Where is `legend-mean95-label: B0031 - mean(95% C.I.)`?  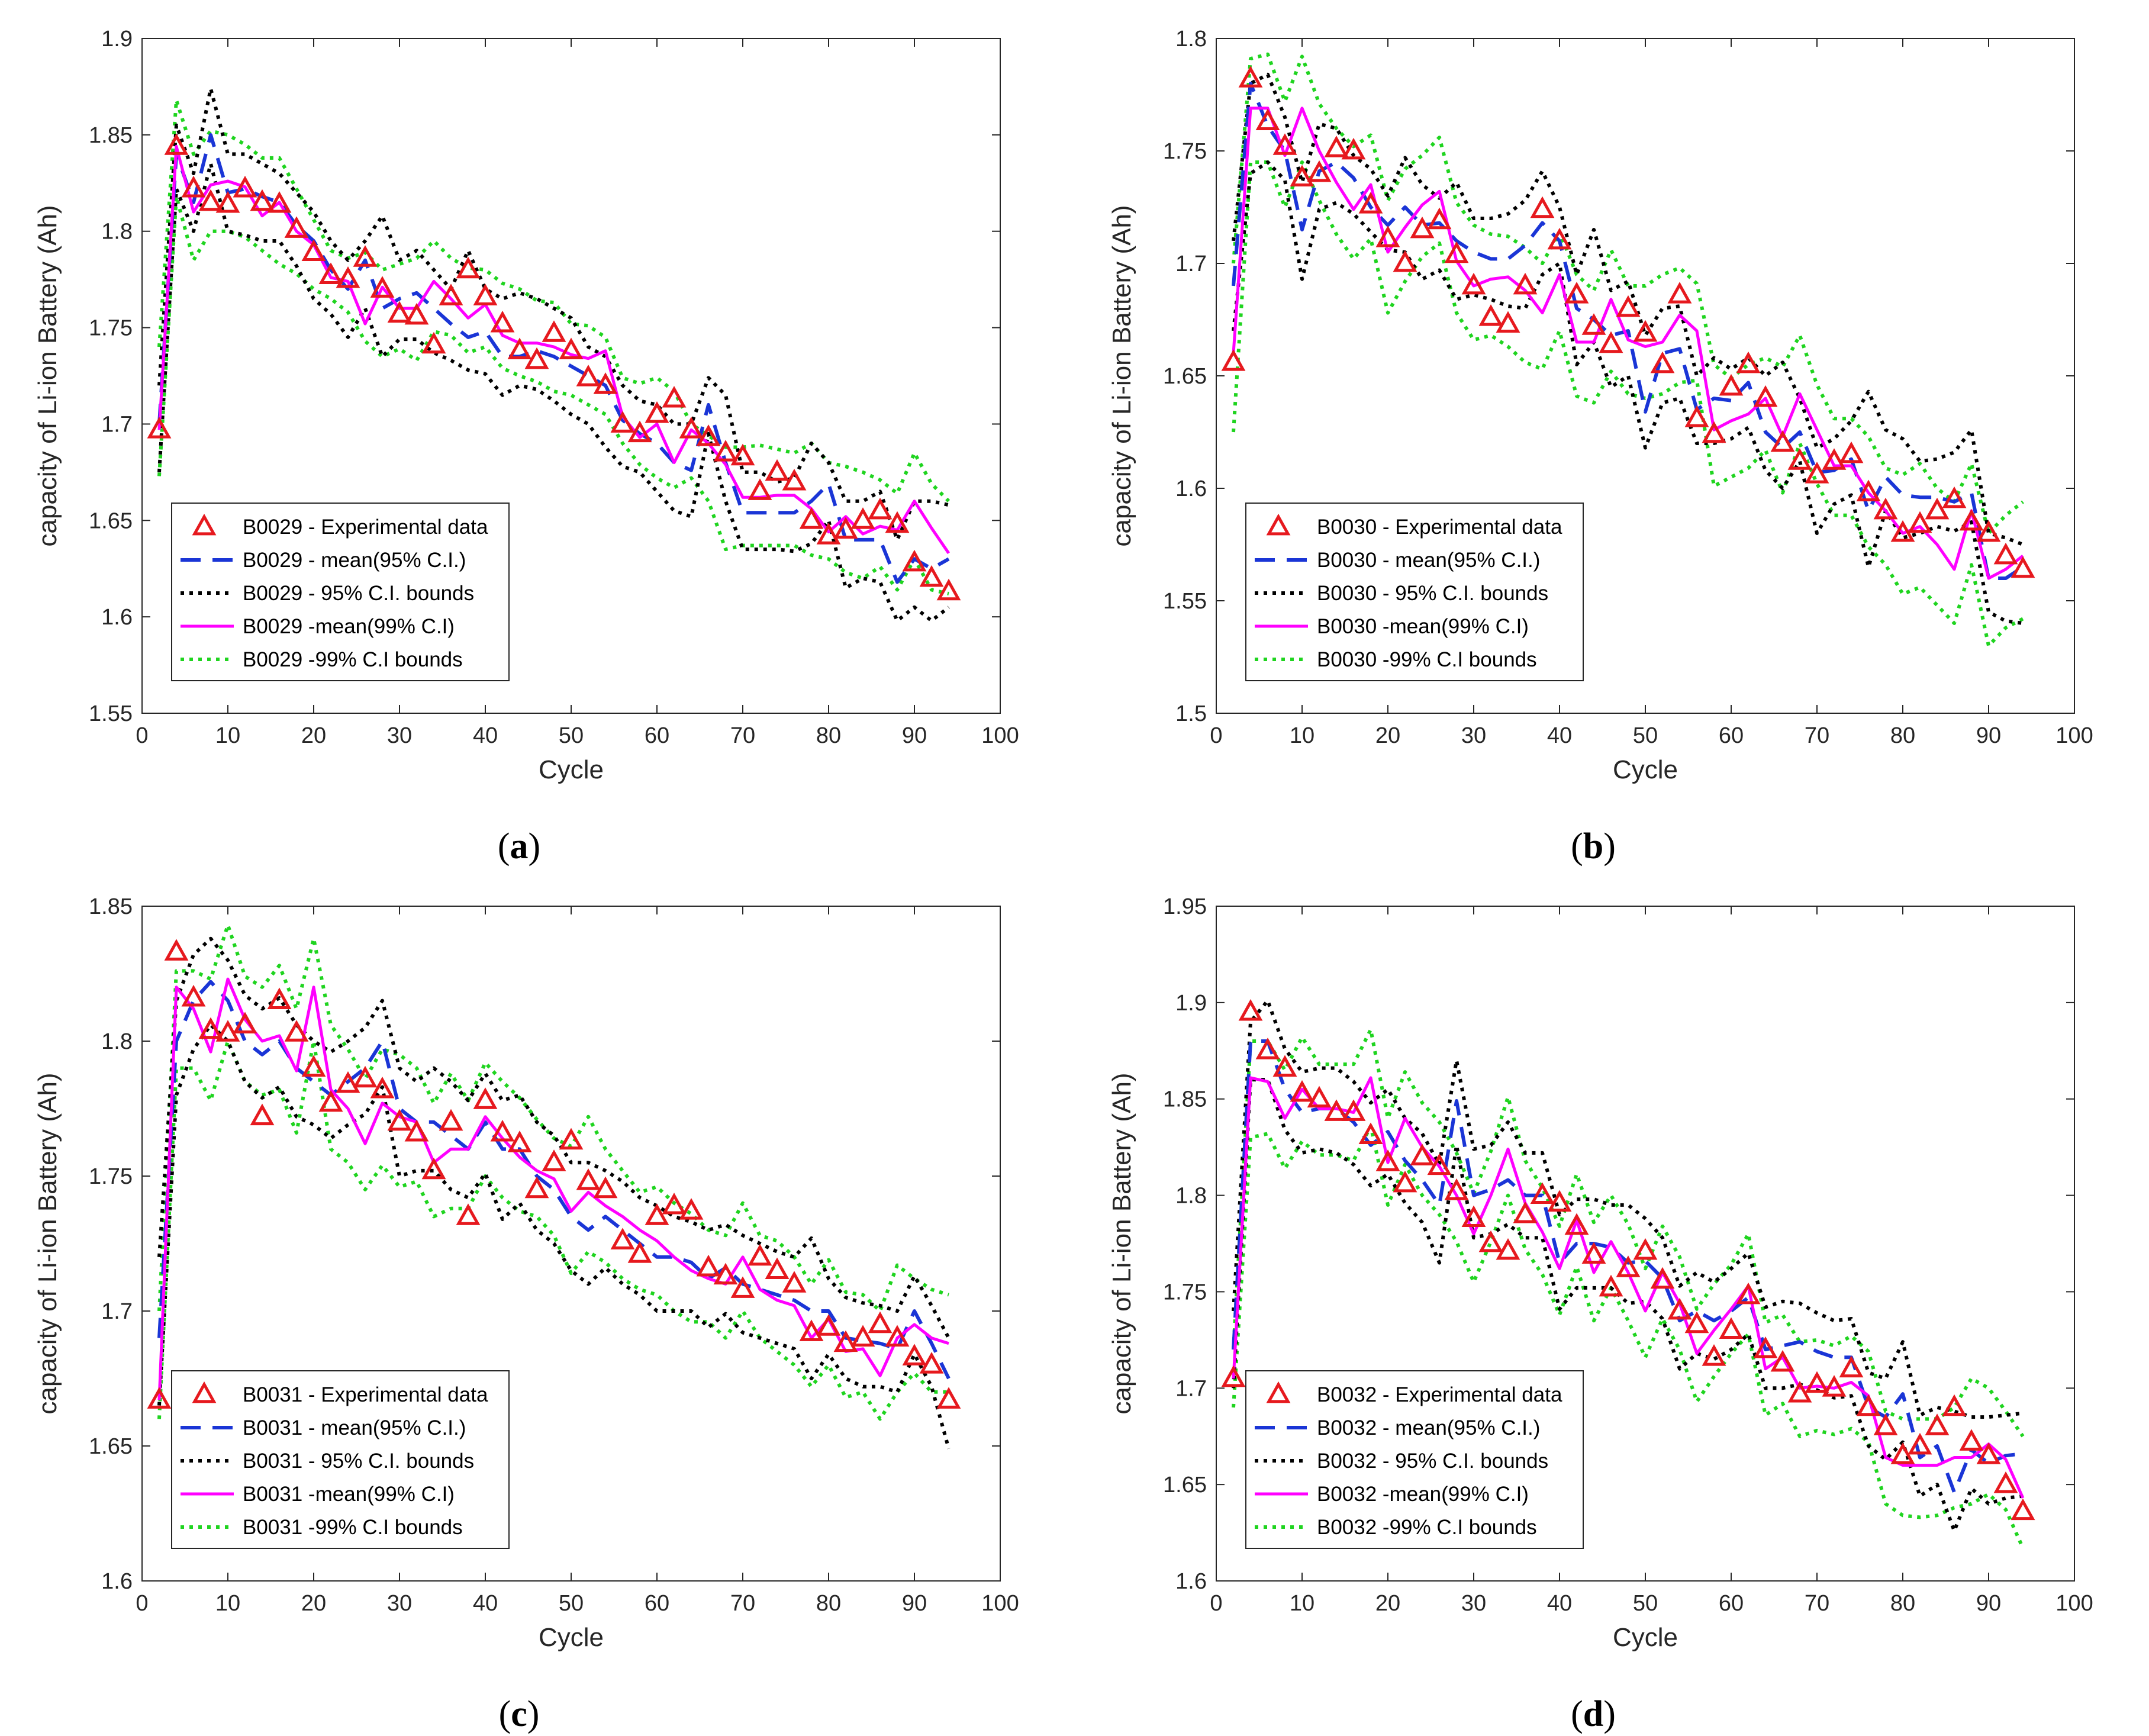
legend-mean95-label: B0031 - mean(95% C.I.) is located at coordinates (355, 1427).